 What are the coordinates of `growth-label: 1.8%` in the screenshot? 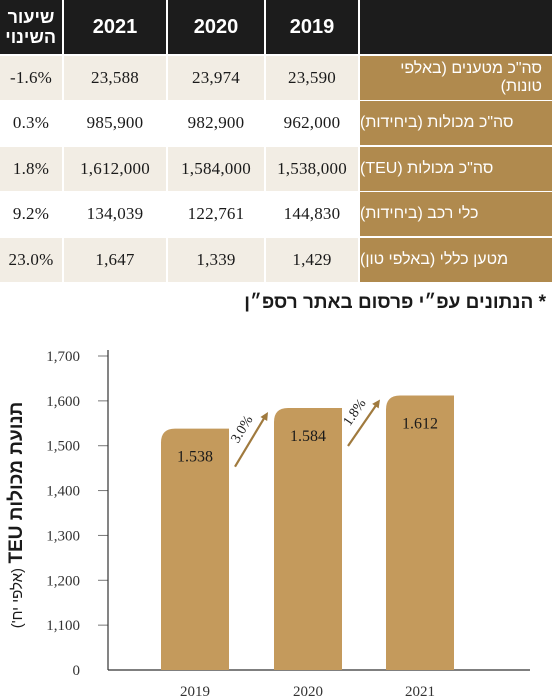 It's located at (355, 412).